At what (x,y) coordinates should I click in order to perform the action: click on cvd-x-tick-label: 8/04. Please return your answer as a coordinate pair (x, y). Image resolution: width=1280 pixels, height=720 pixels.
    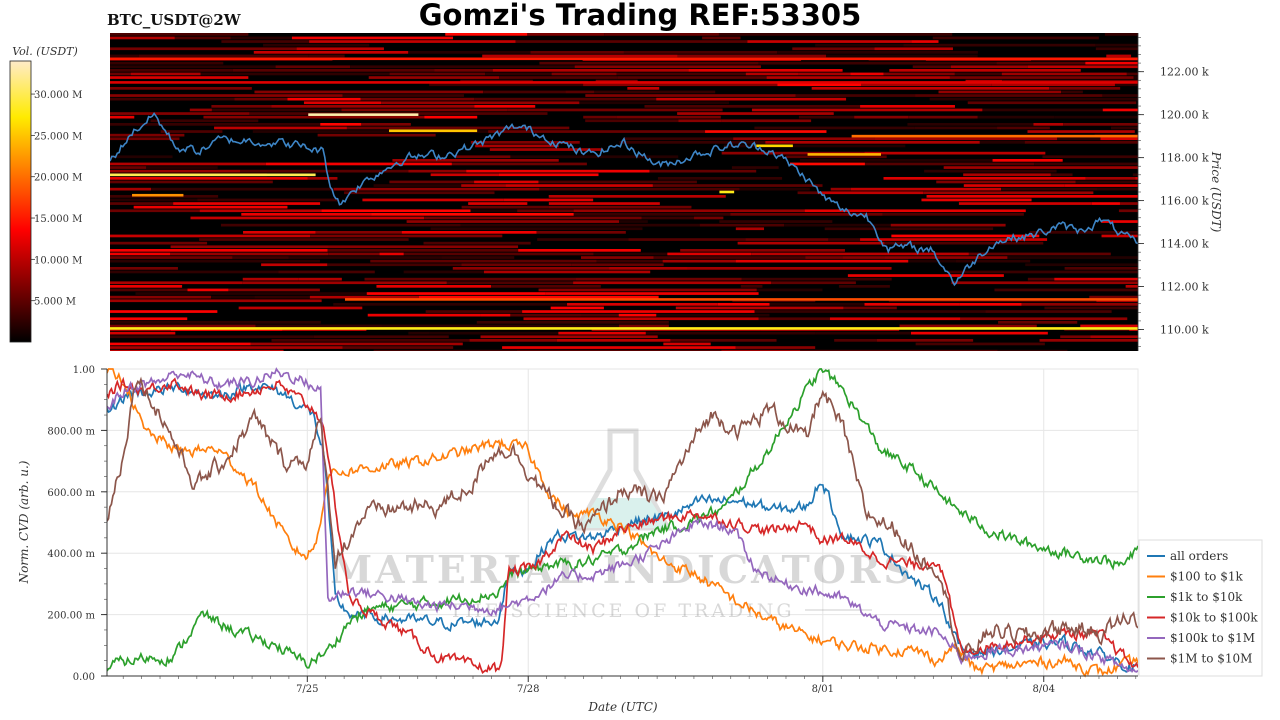
    Looking at the image, I should click on (1044, 689).